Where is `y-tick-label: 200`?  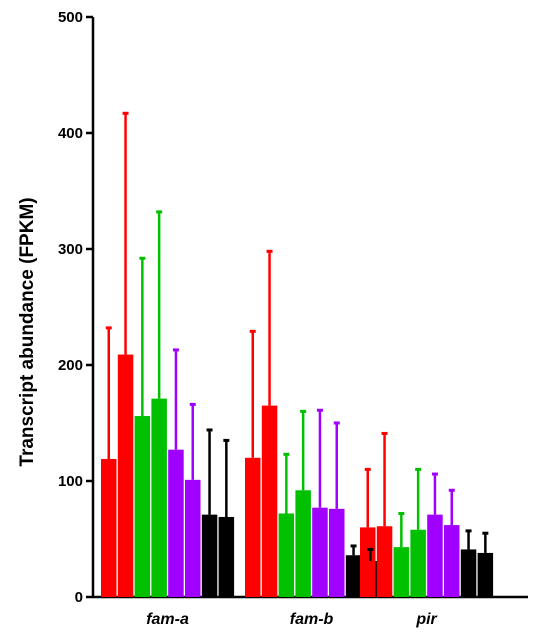
y-tick-label: 200 is located at coordinates (70, 365).